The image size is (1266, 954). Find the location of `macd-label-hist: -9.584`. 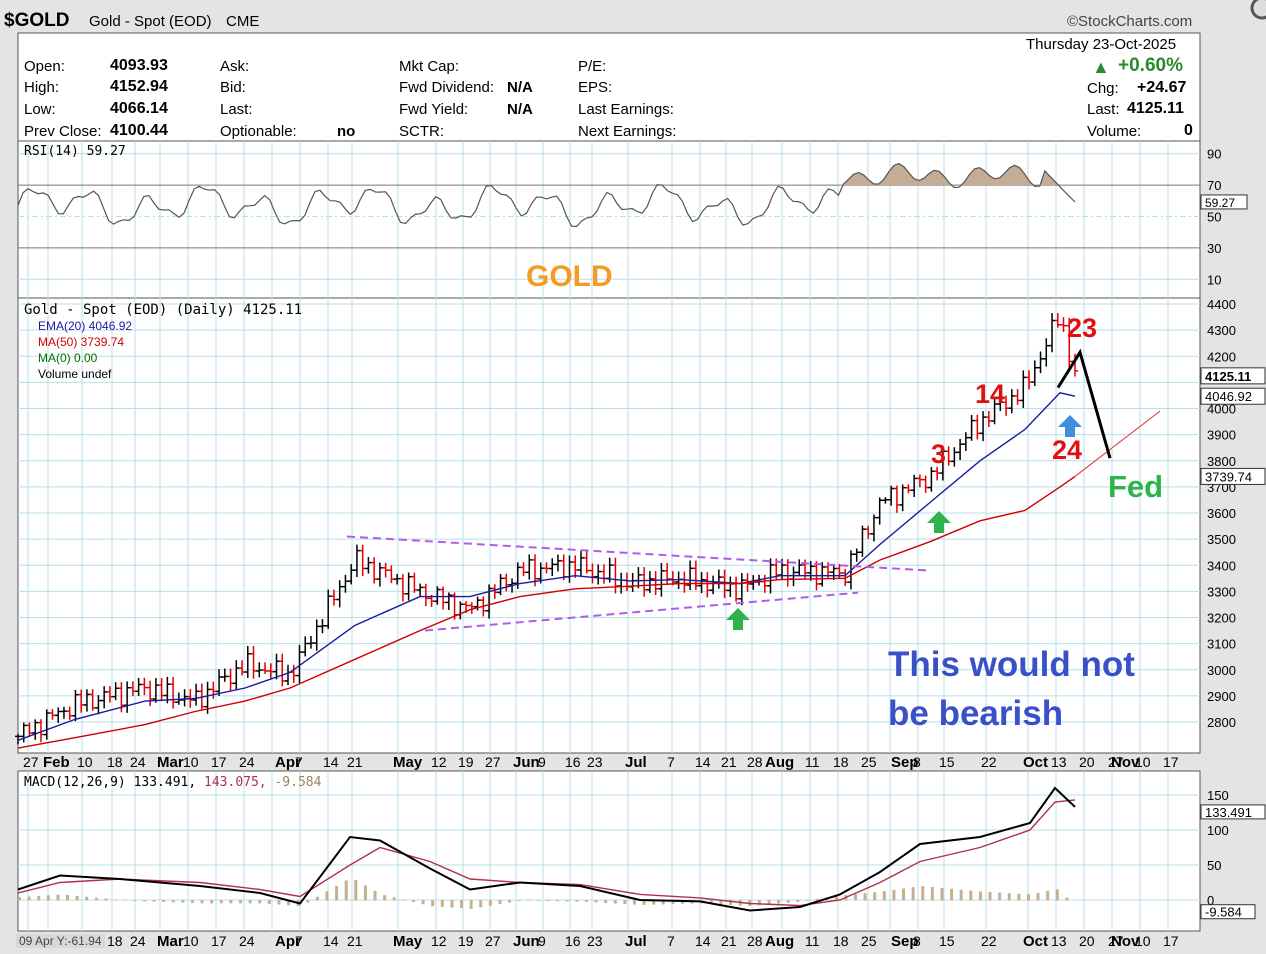

macd-label-hist: -9.584 is located at coordinates (298, 782).